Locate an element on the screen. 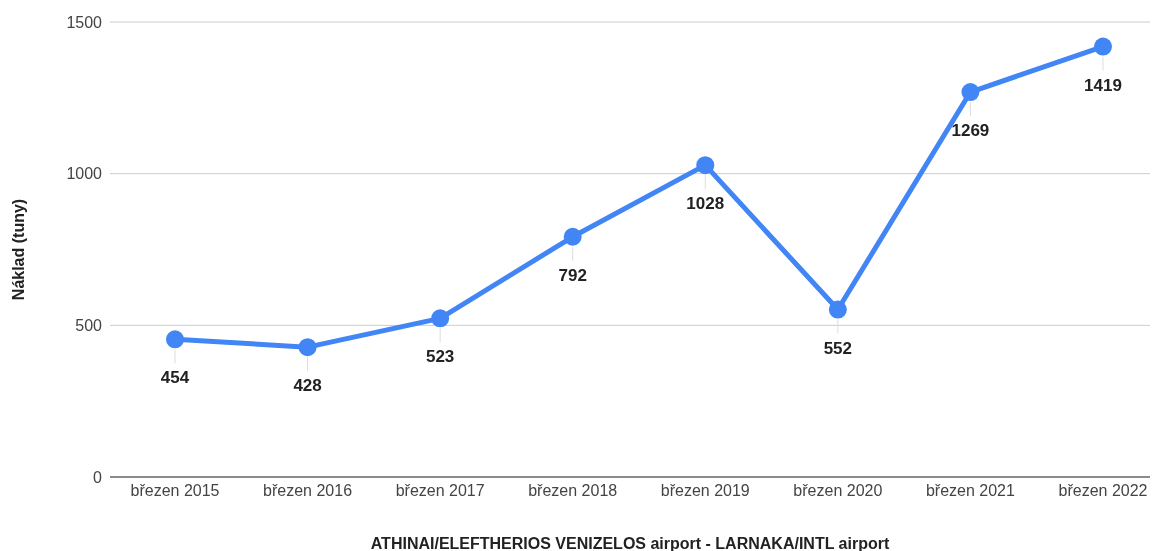  x-tick-label: březen 2017 is located at coordinates (440, 491).